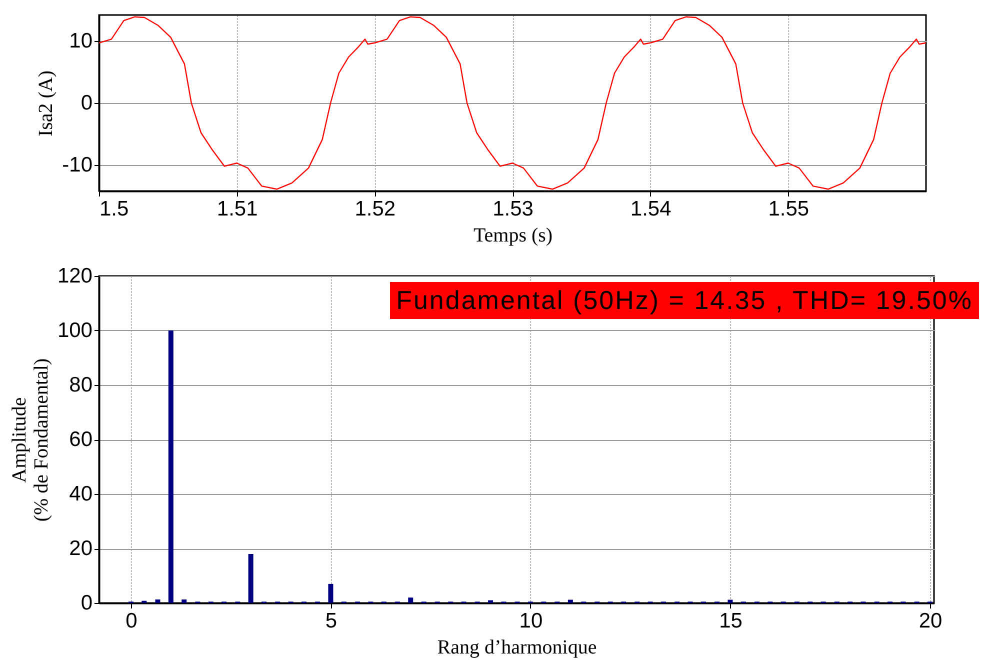 Image resolution: width=997 pixels, height=671 pixels. I want to click on x-tick-label: 1.5, so click(114, 209).